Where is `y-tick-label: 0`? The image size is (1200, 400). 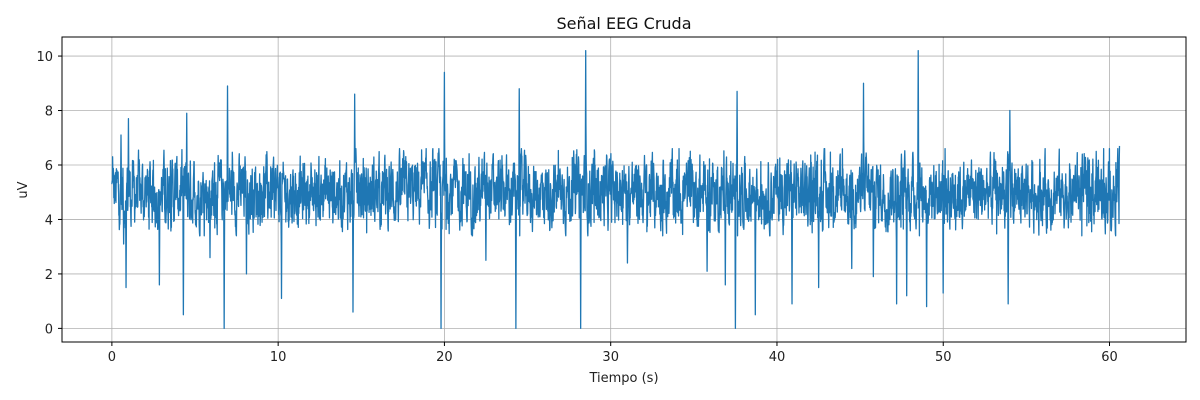
y-tick-label: 0 is located at coordinates (49, 329).